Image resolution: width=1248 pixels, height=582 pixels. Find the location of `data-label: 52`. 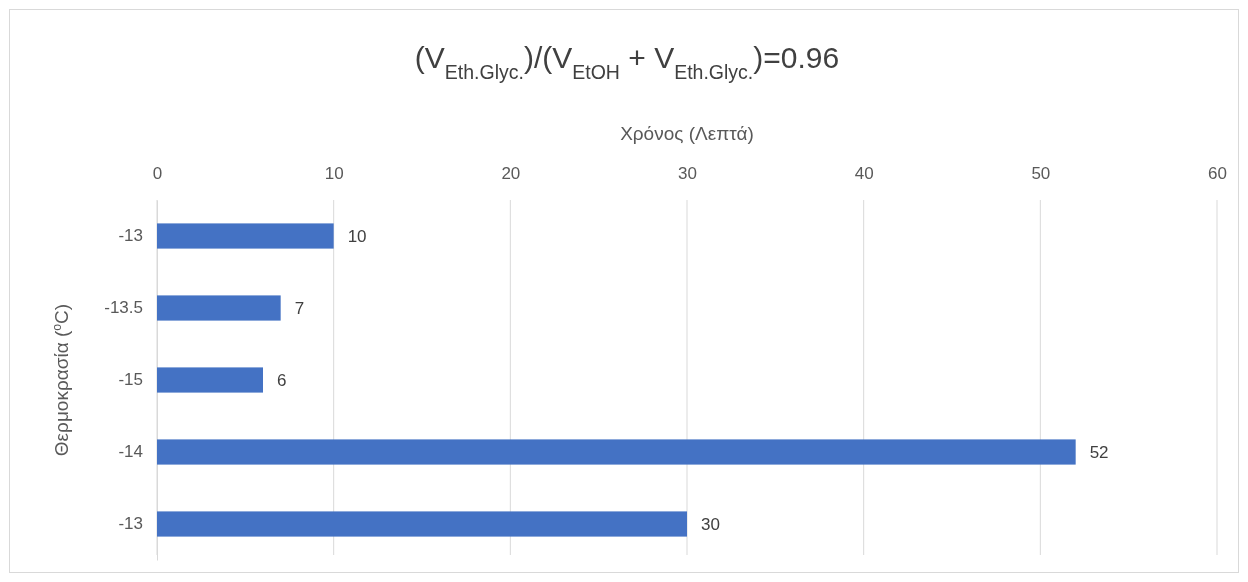

data-label: 52 is located at coordinates (1099, 452).